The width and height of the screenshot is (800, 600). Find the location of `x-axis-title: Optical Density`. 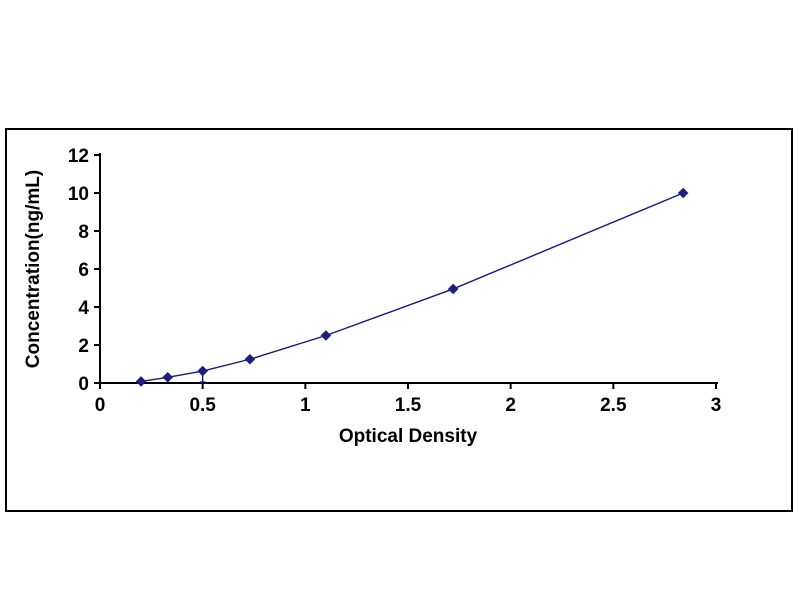

x-axis-title: Optical Density is located at coordinates (408, 436).